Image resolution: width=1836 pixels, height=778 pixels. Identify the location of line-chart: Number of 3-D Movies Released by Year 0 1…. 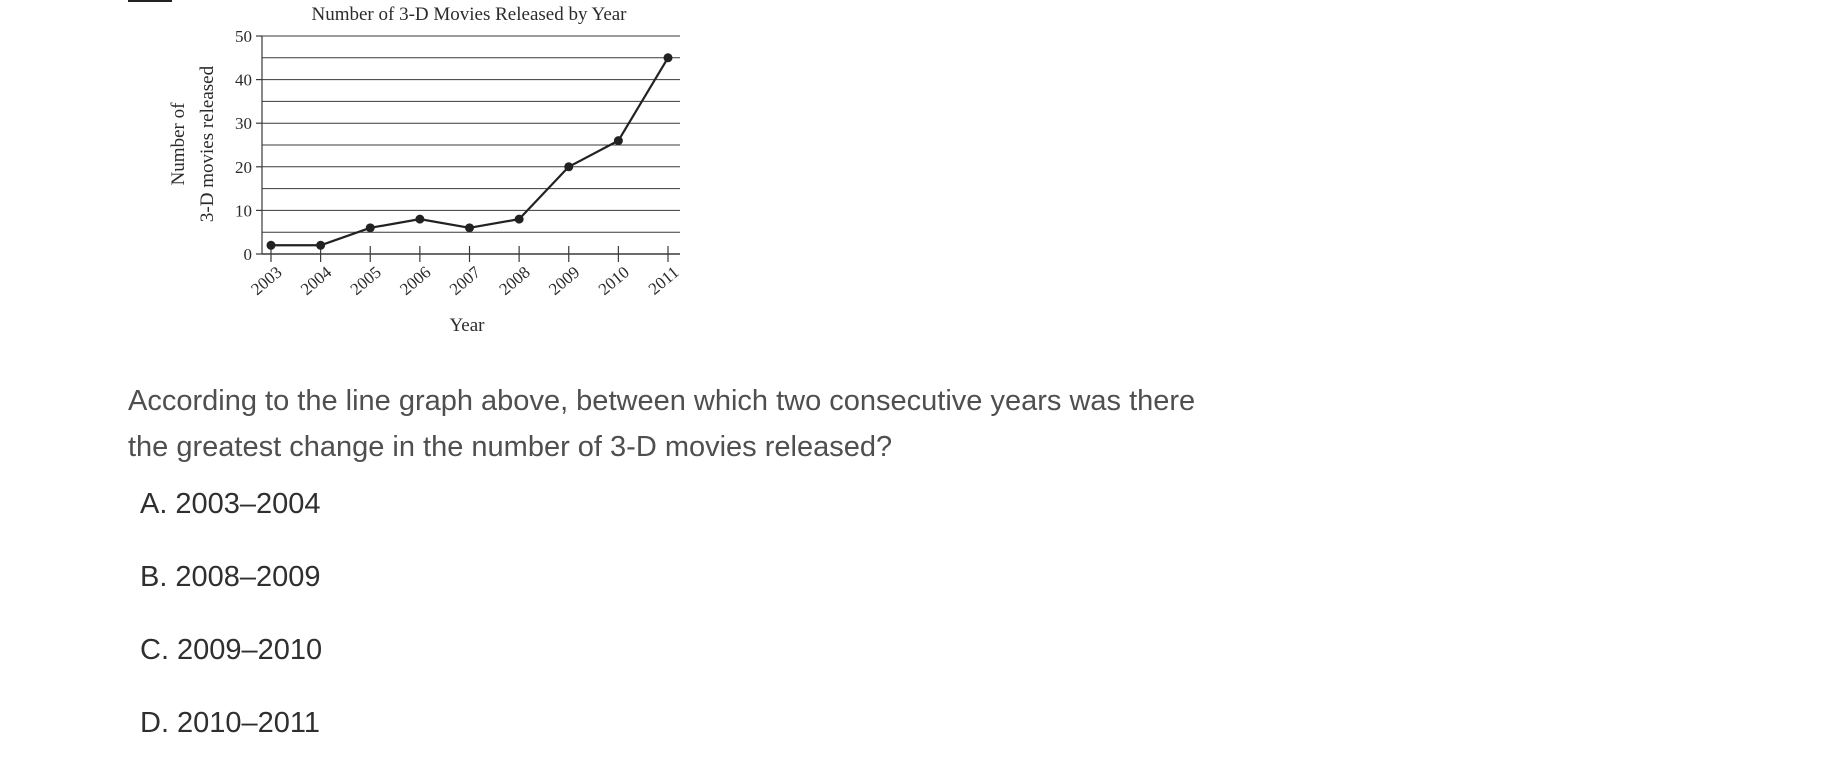
(408, 174).